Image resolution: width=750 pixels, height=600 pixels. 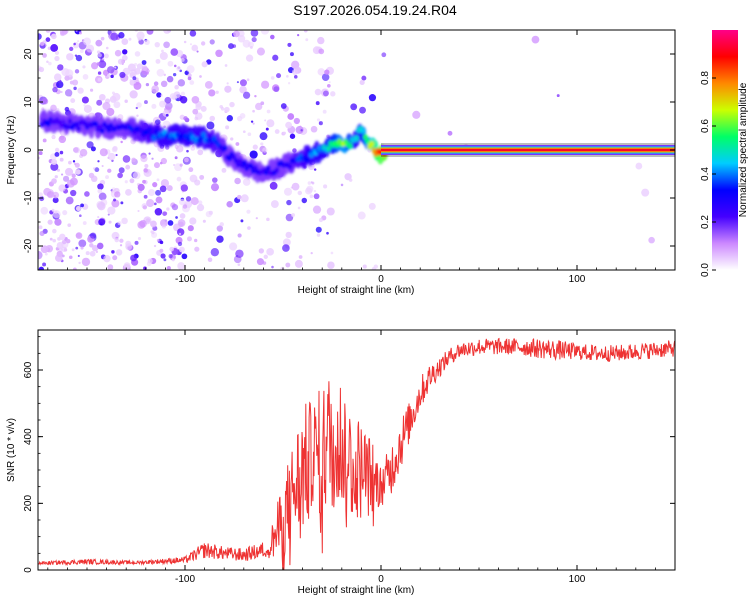 I want to click on heatmap-y-tick-label: -20, so click(x=28, y=245).